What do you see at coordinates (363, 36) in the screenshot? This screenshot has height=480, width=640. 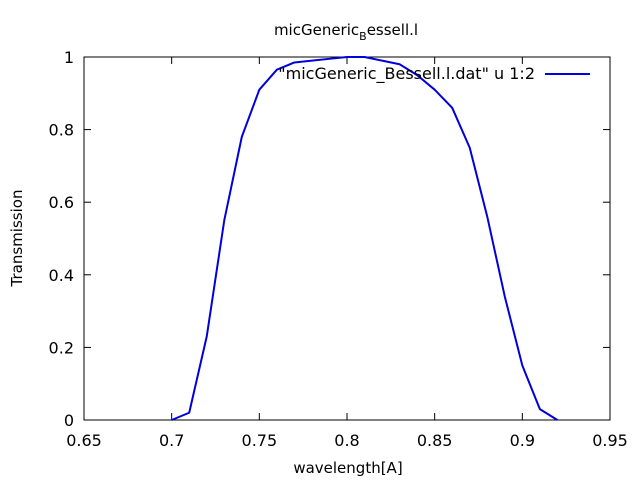 I see `chart-title-subscript: B` at bounding box center [363, 36].